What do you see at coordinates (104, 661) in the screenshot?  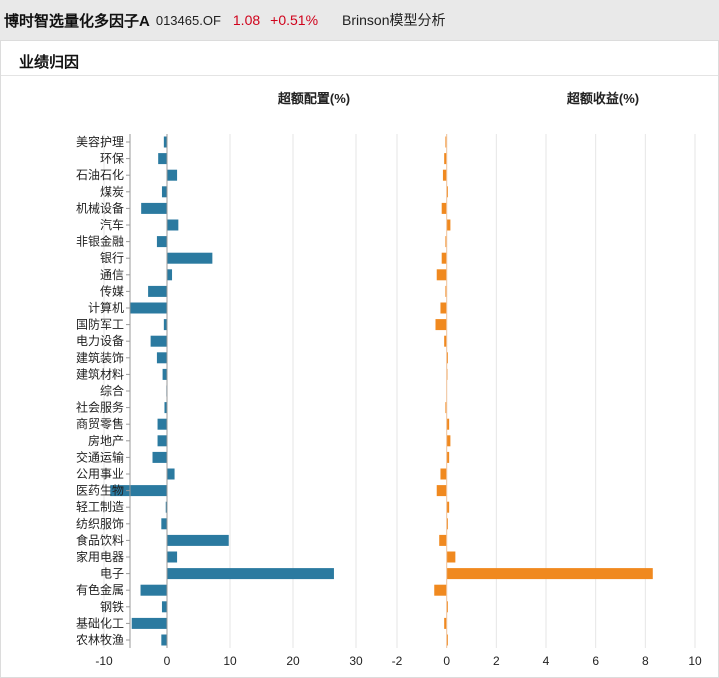 I see `allocation-tick-label: -10` at bounding box center [104, 661].